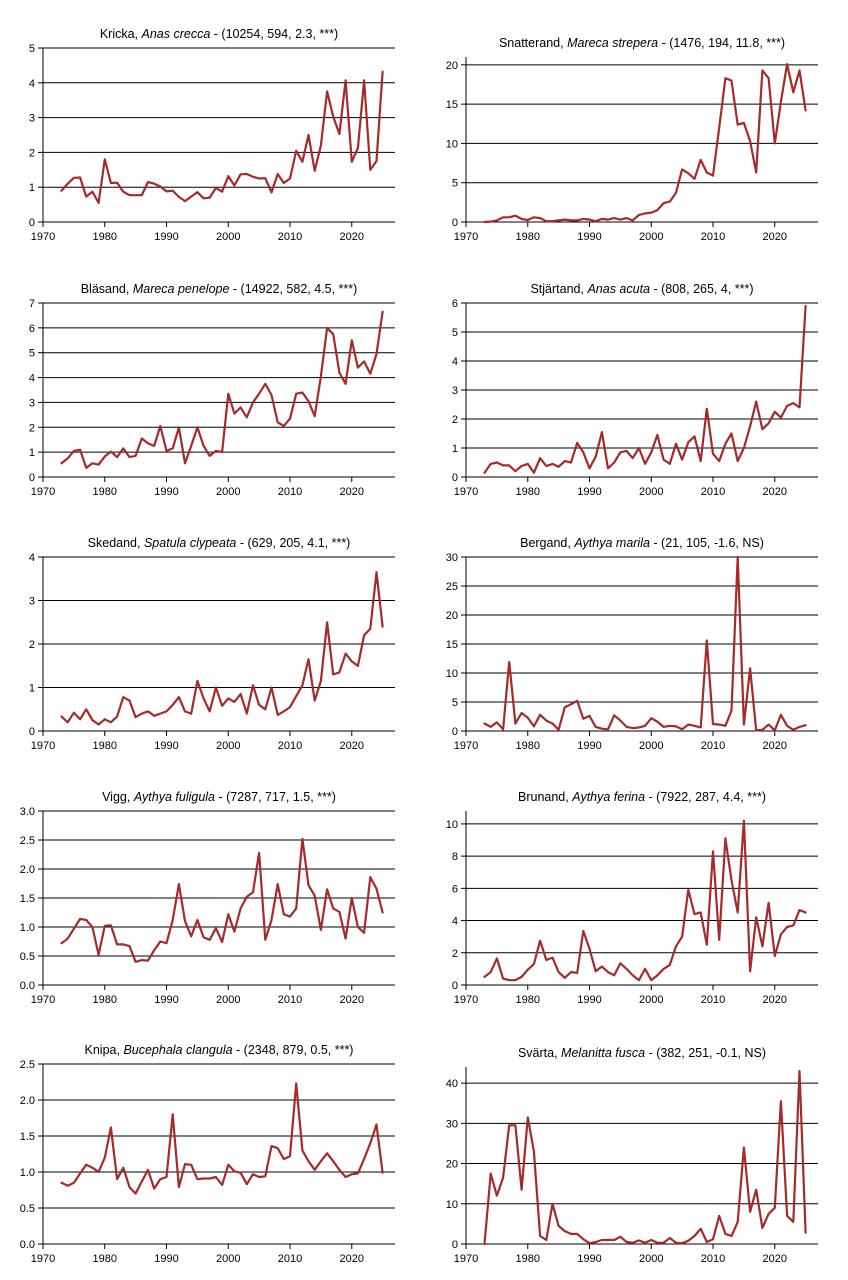 The image size is (848, 1280). Describe the element at coordinates (27, 1065) in the screenshot. I see `y-tick-label: 2.5` at that location.